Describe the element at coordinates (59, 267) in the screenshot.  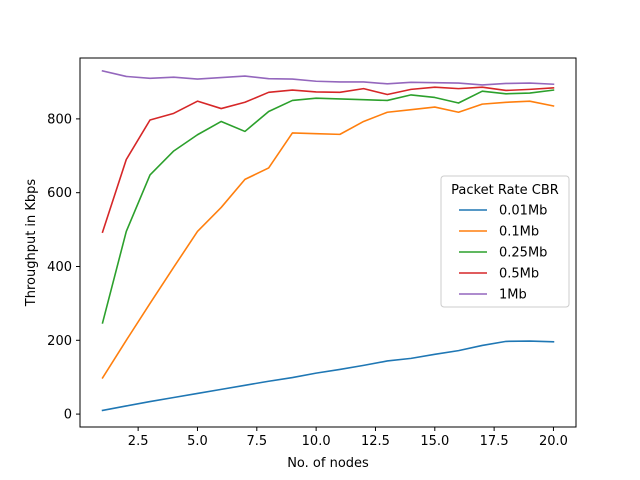
I see `y-tick-label: 400` at that location.